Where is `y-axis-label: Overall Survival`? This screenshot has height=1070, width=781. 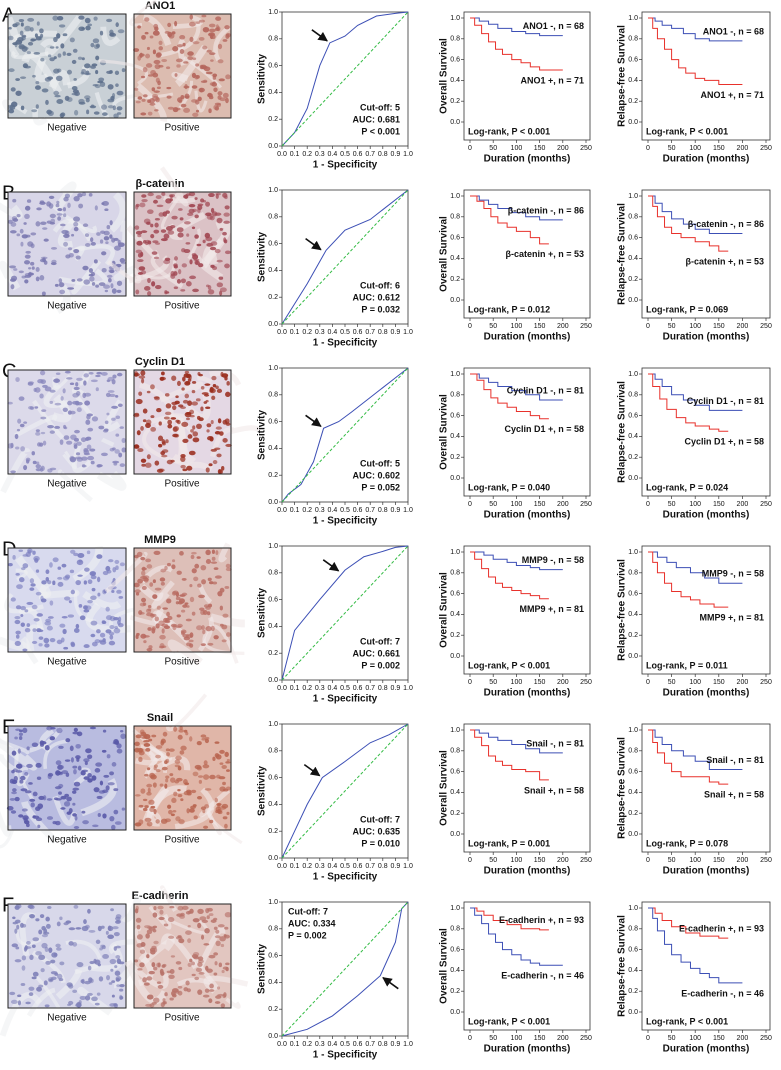
y-axis-label: Overall Survival is located at coordinates (444, 432).